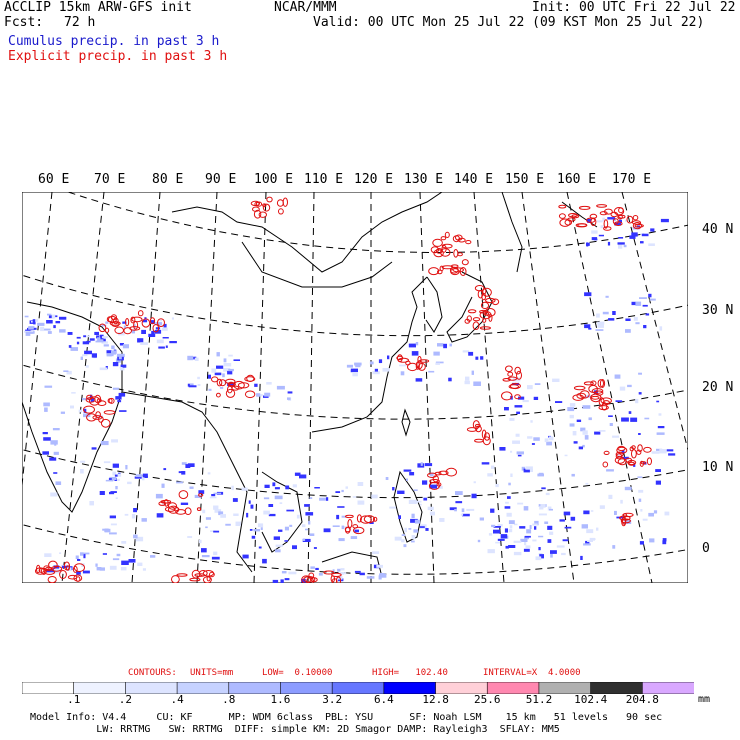 This screenshot has height=740, width=740. Describe the element at coordinates (424, 179) in the screenshot. I see `lon-label-130e: 130 E` at that location.